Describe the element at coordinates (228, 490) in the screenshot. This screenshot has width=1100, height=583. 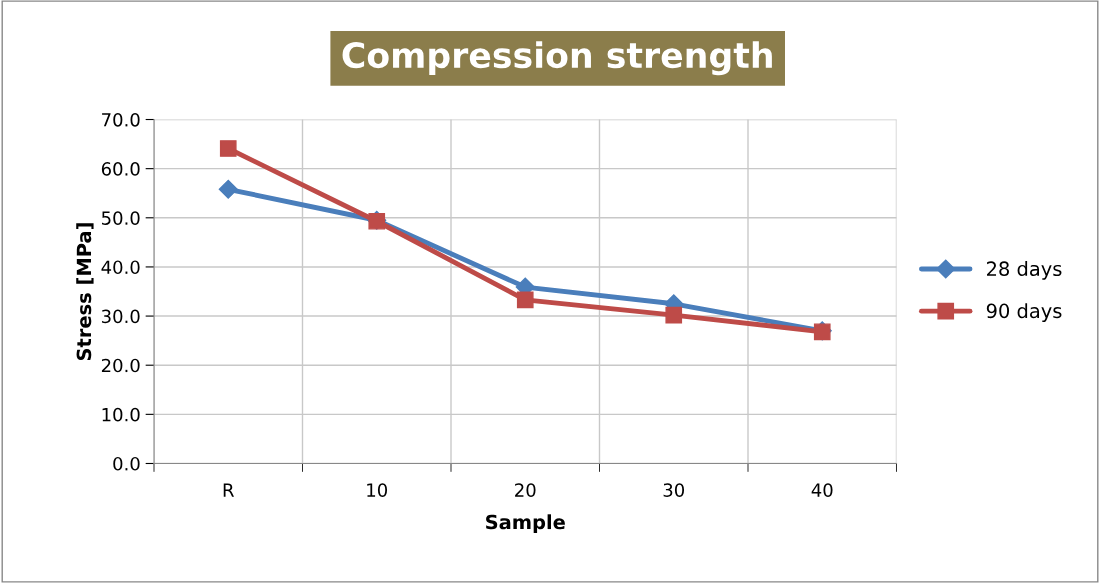
I see `x-tick-label: R` at that location.